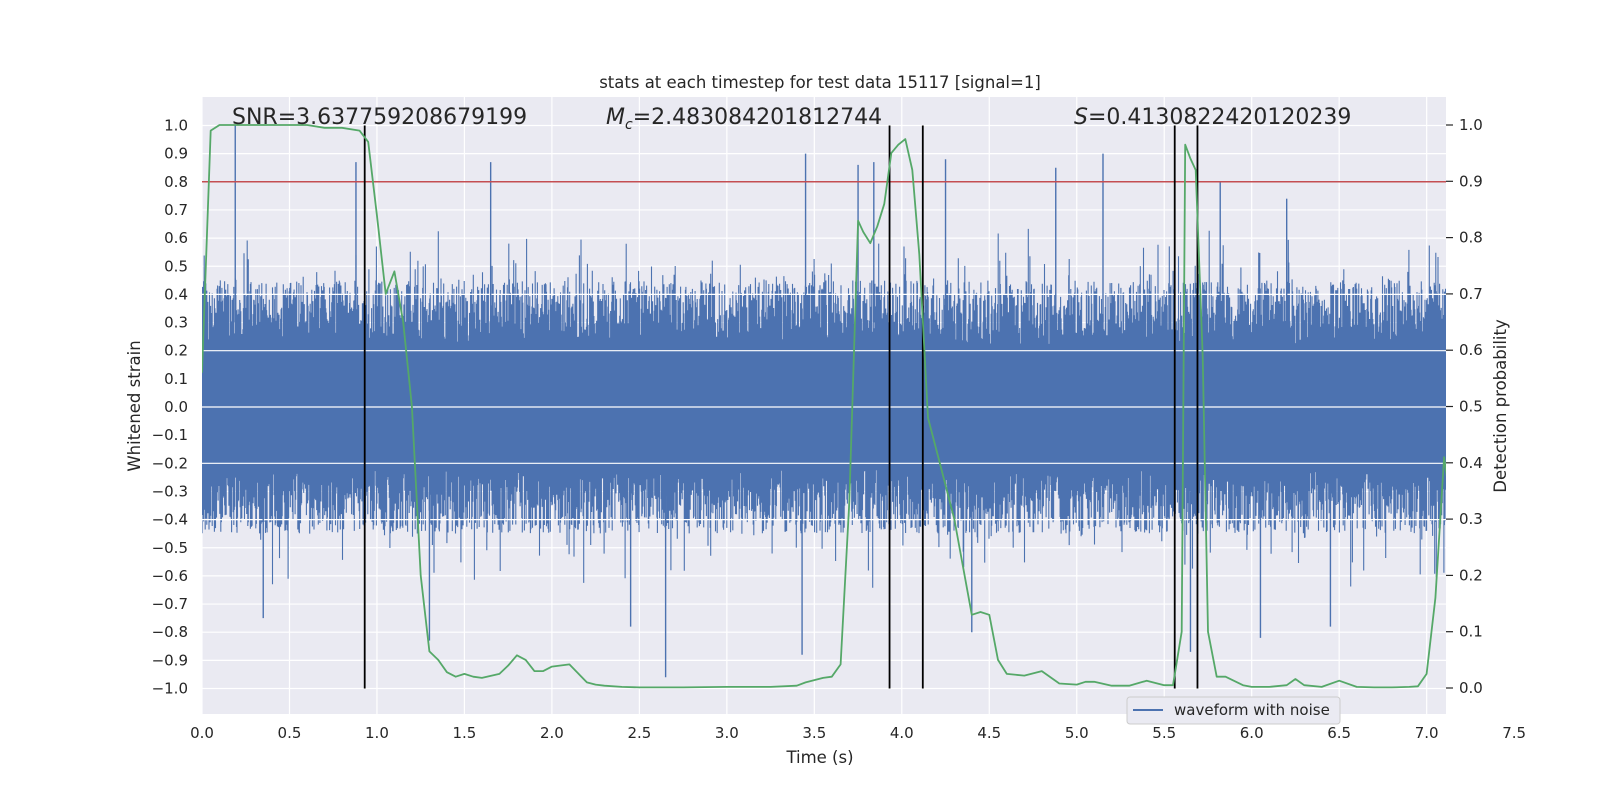 The height and width of the screenshot is (800, 1600). Describe the element at coordinates (727, 733) in the screenshot. I see `x-tick-label-6: 3.0` at that location.